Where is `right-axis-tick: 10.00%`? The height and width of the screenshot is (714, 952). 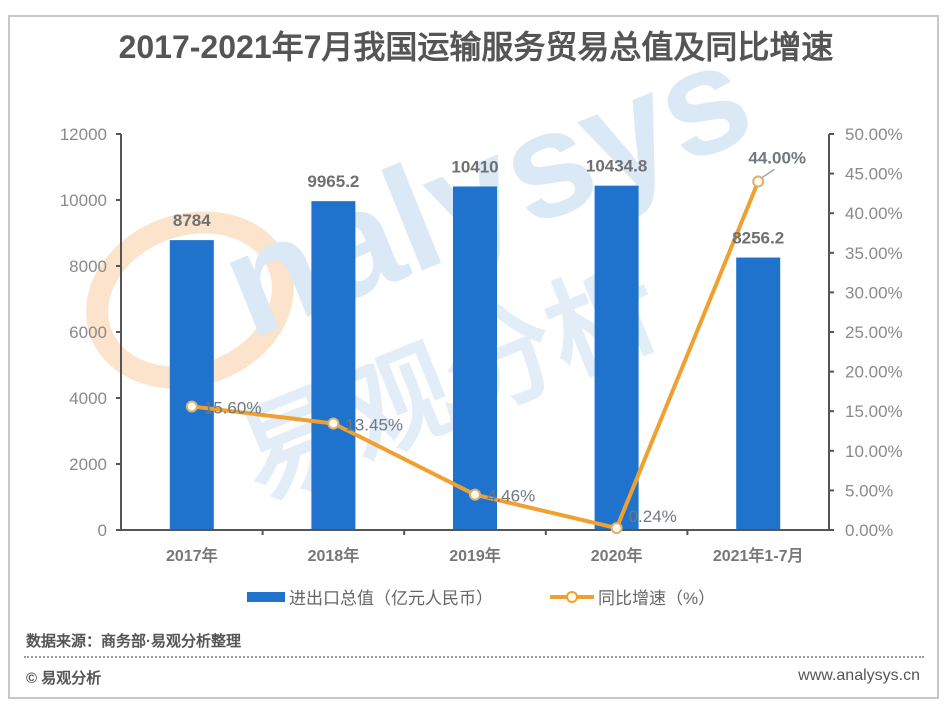 right-axis-tick: 10.00% is located at coordinates (874, 451).